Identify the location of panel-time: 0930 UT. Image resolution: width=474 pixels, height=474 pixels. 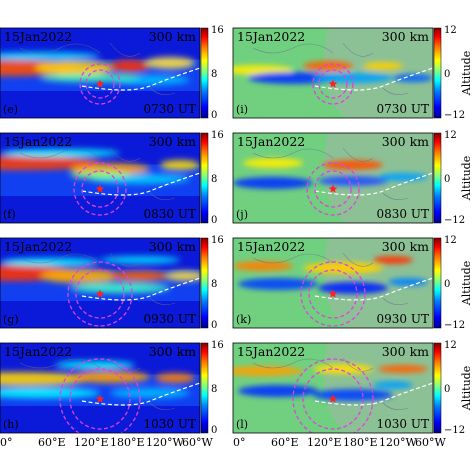
(403, 319).